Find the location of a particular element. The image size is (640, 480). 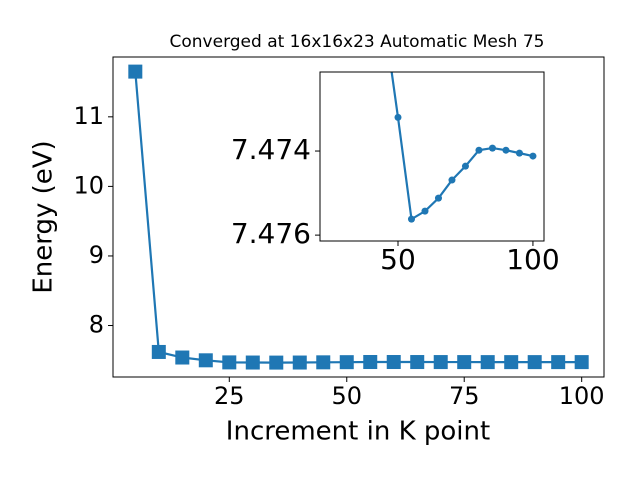

plot-area is located at coordinates (432, 156).